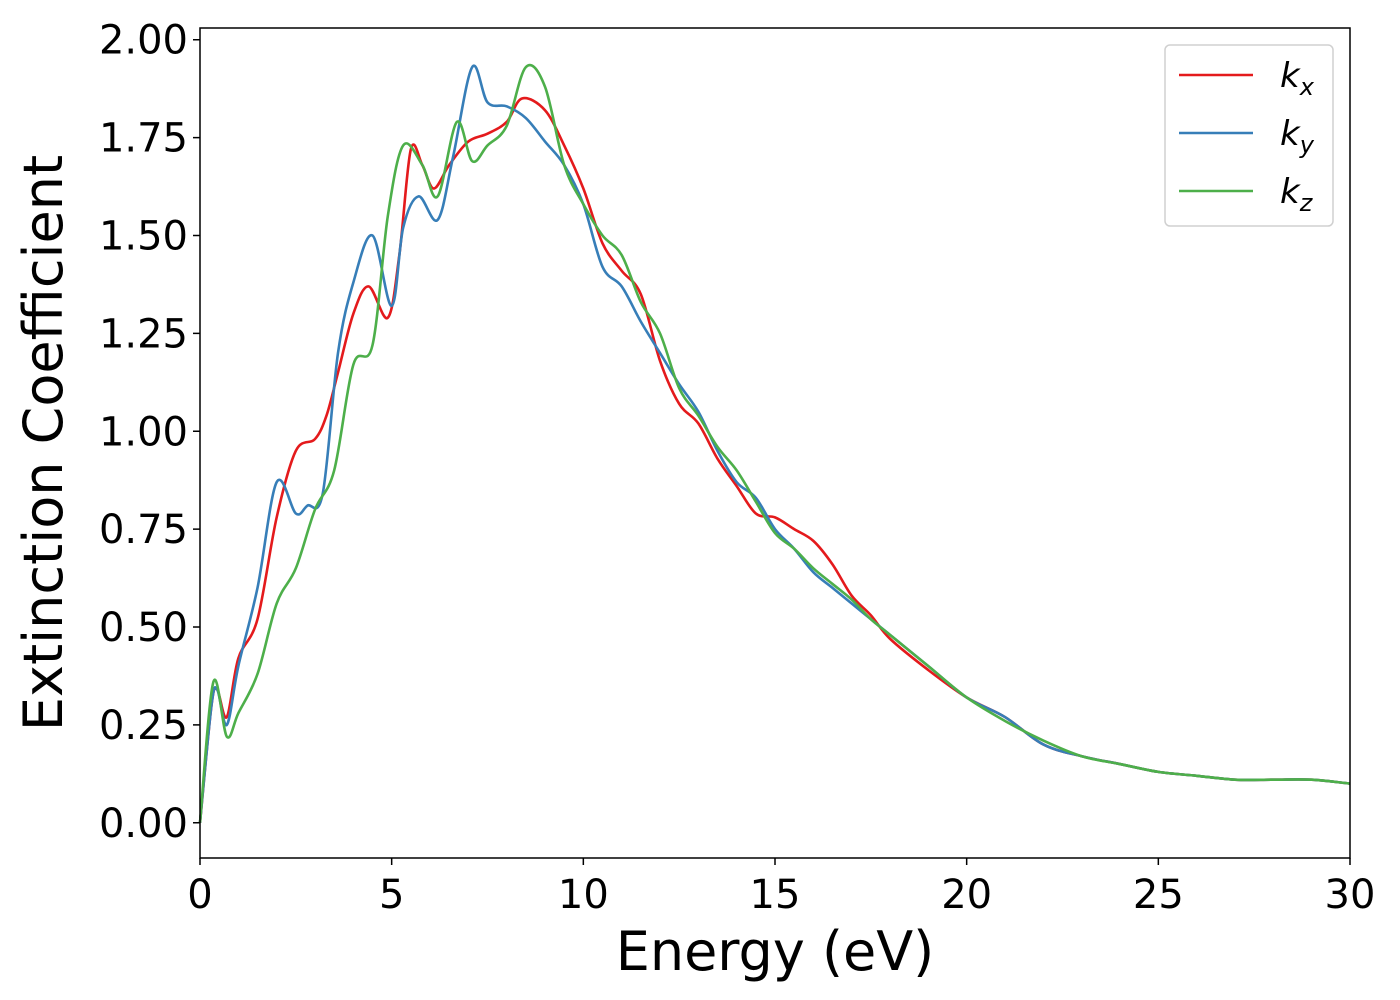  Describe the element at coordinates (43, 443) in the screenshot. I see `y-axis-title: Extinction Coefficient` at that location.